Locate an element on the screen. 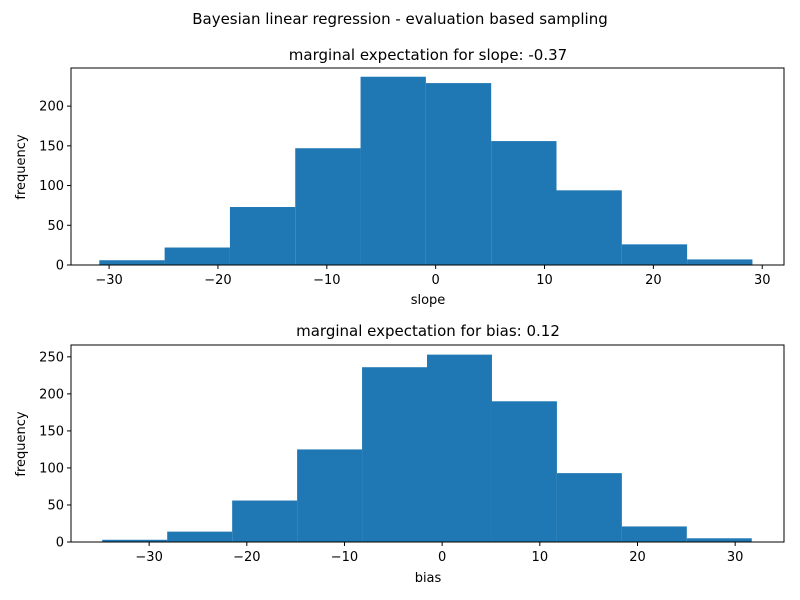 This screenshot has width=800, height=600. bias-y-axis-label: frequency is located at coordinates (21, 444).